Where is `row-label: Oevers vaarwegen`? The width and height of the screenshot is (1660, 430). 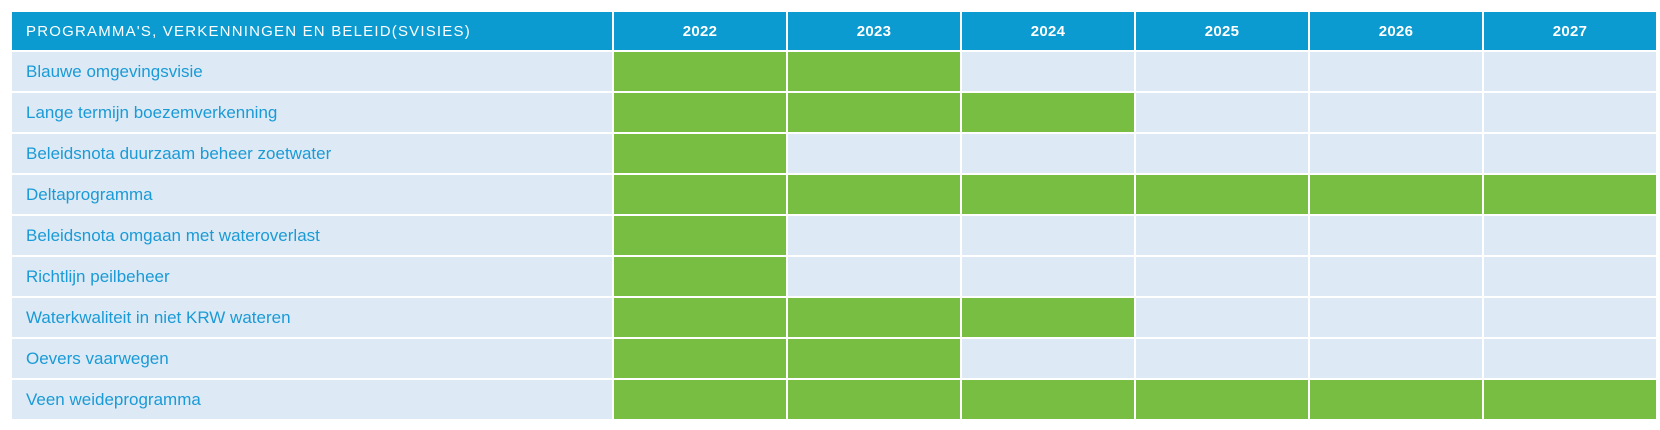
row-label: Oevers vaarwegen is located at coordinates (312, 358).